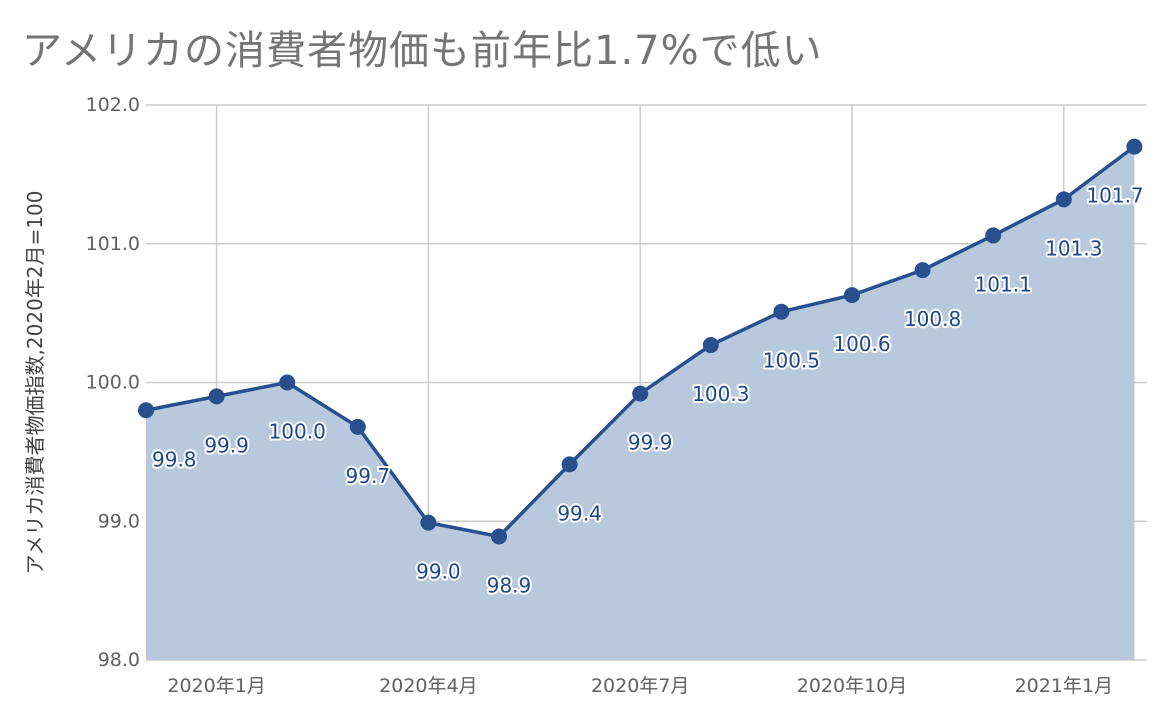  I want to click on x-tick-label: 2021年1月, so click(1064, 686).